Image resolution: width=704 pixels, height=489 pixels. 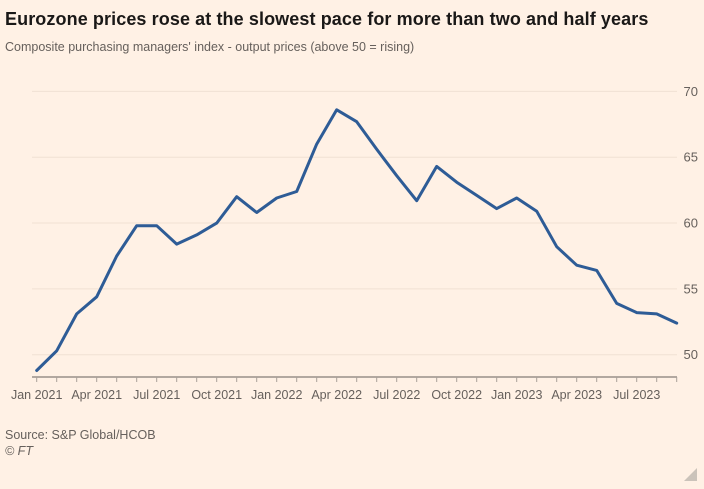 What do you see at coordinates (80, 435) in the screenshot?
I see `source-note: Source: S&P Global/HCOB` at bounding box center [80, 435].